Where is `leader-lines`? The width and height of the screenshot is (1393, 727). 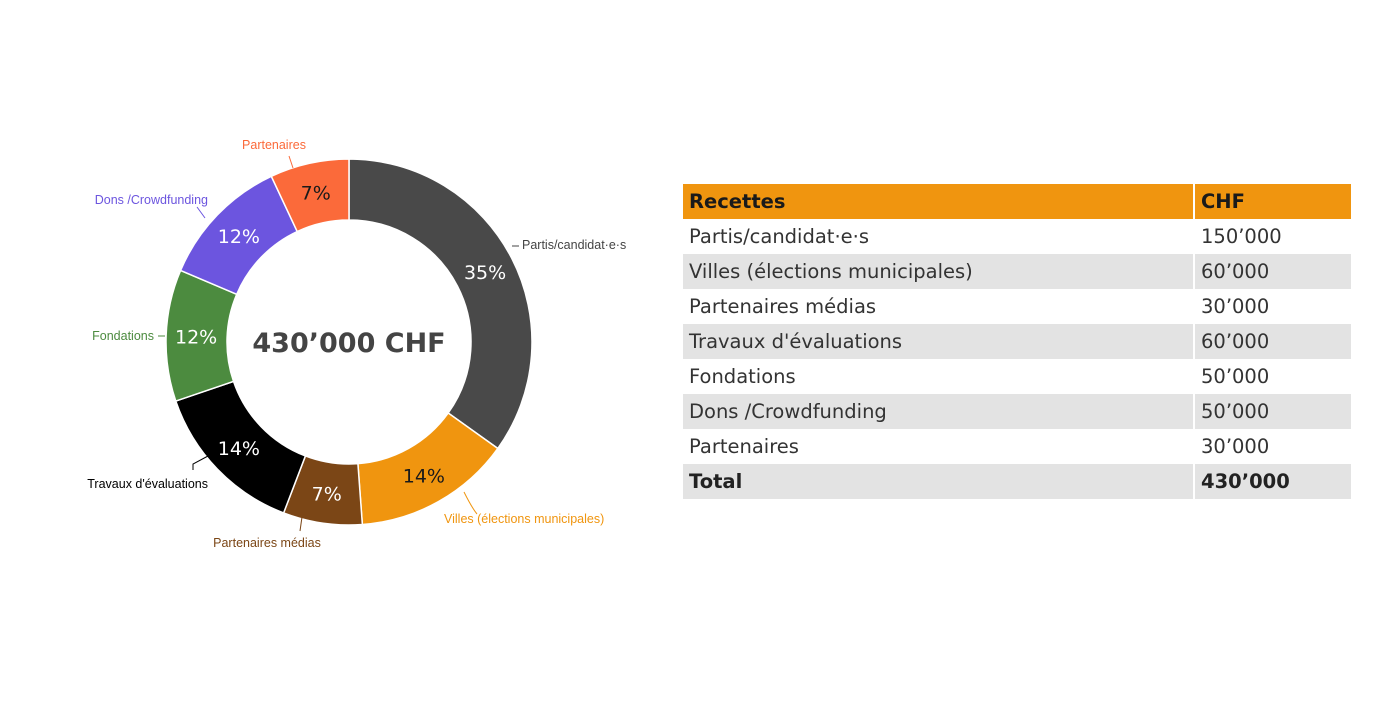
leader-lines is located at coordinates (338, 343).